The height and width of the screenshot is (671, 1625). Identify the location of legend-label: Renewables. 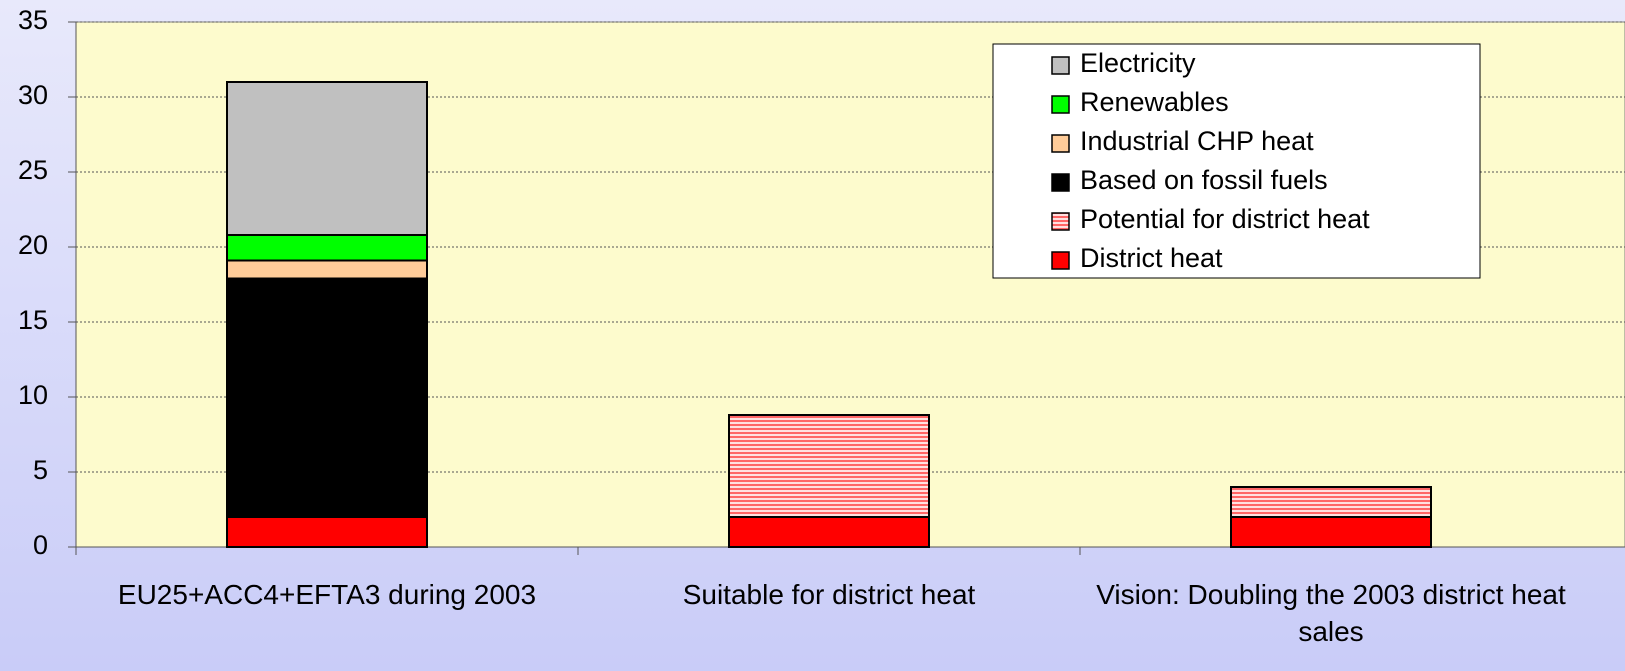
(1154, 102).